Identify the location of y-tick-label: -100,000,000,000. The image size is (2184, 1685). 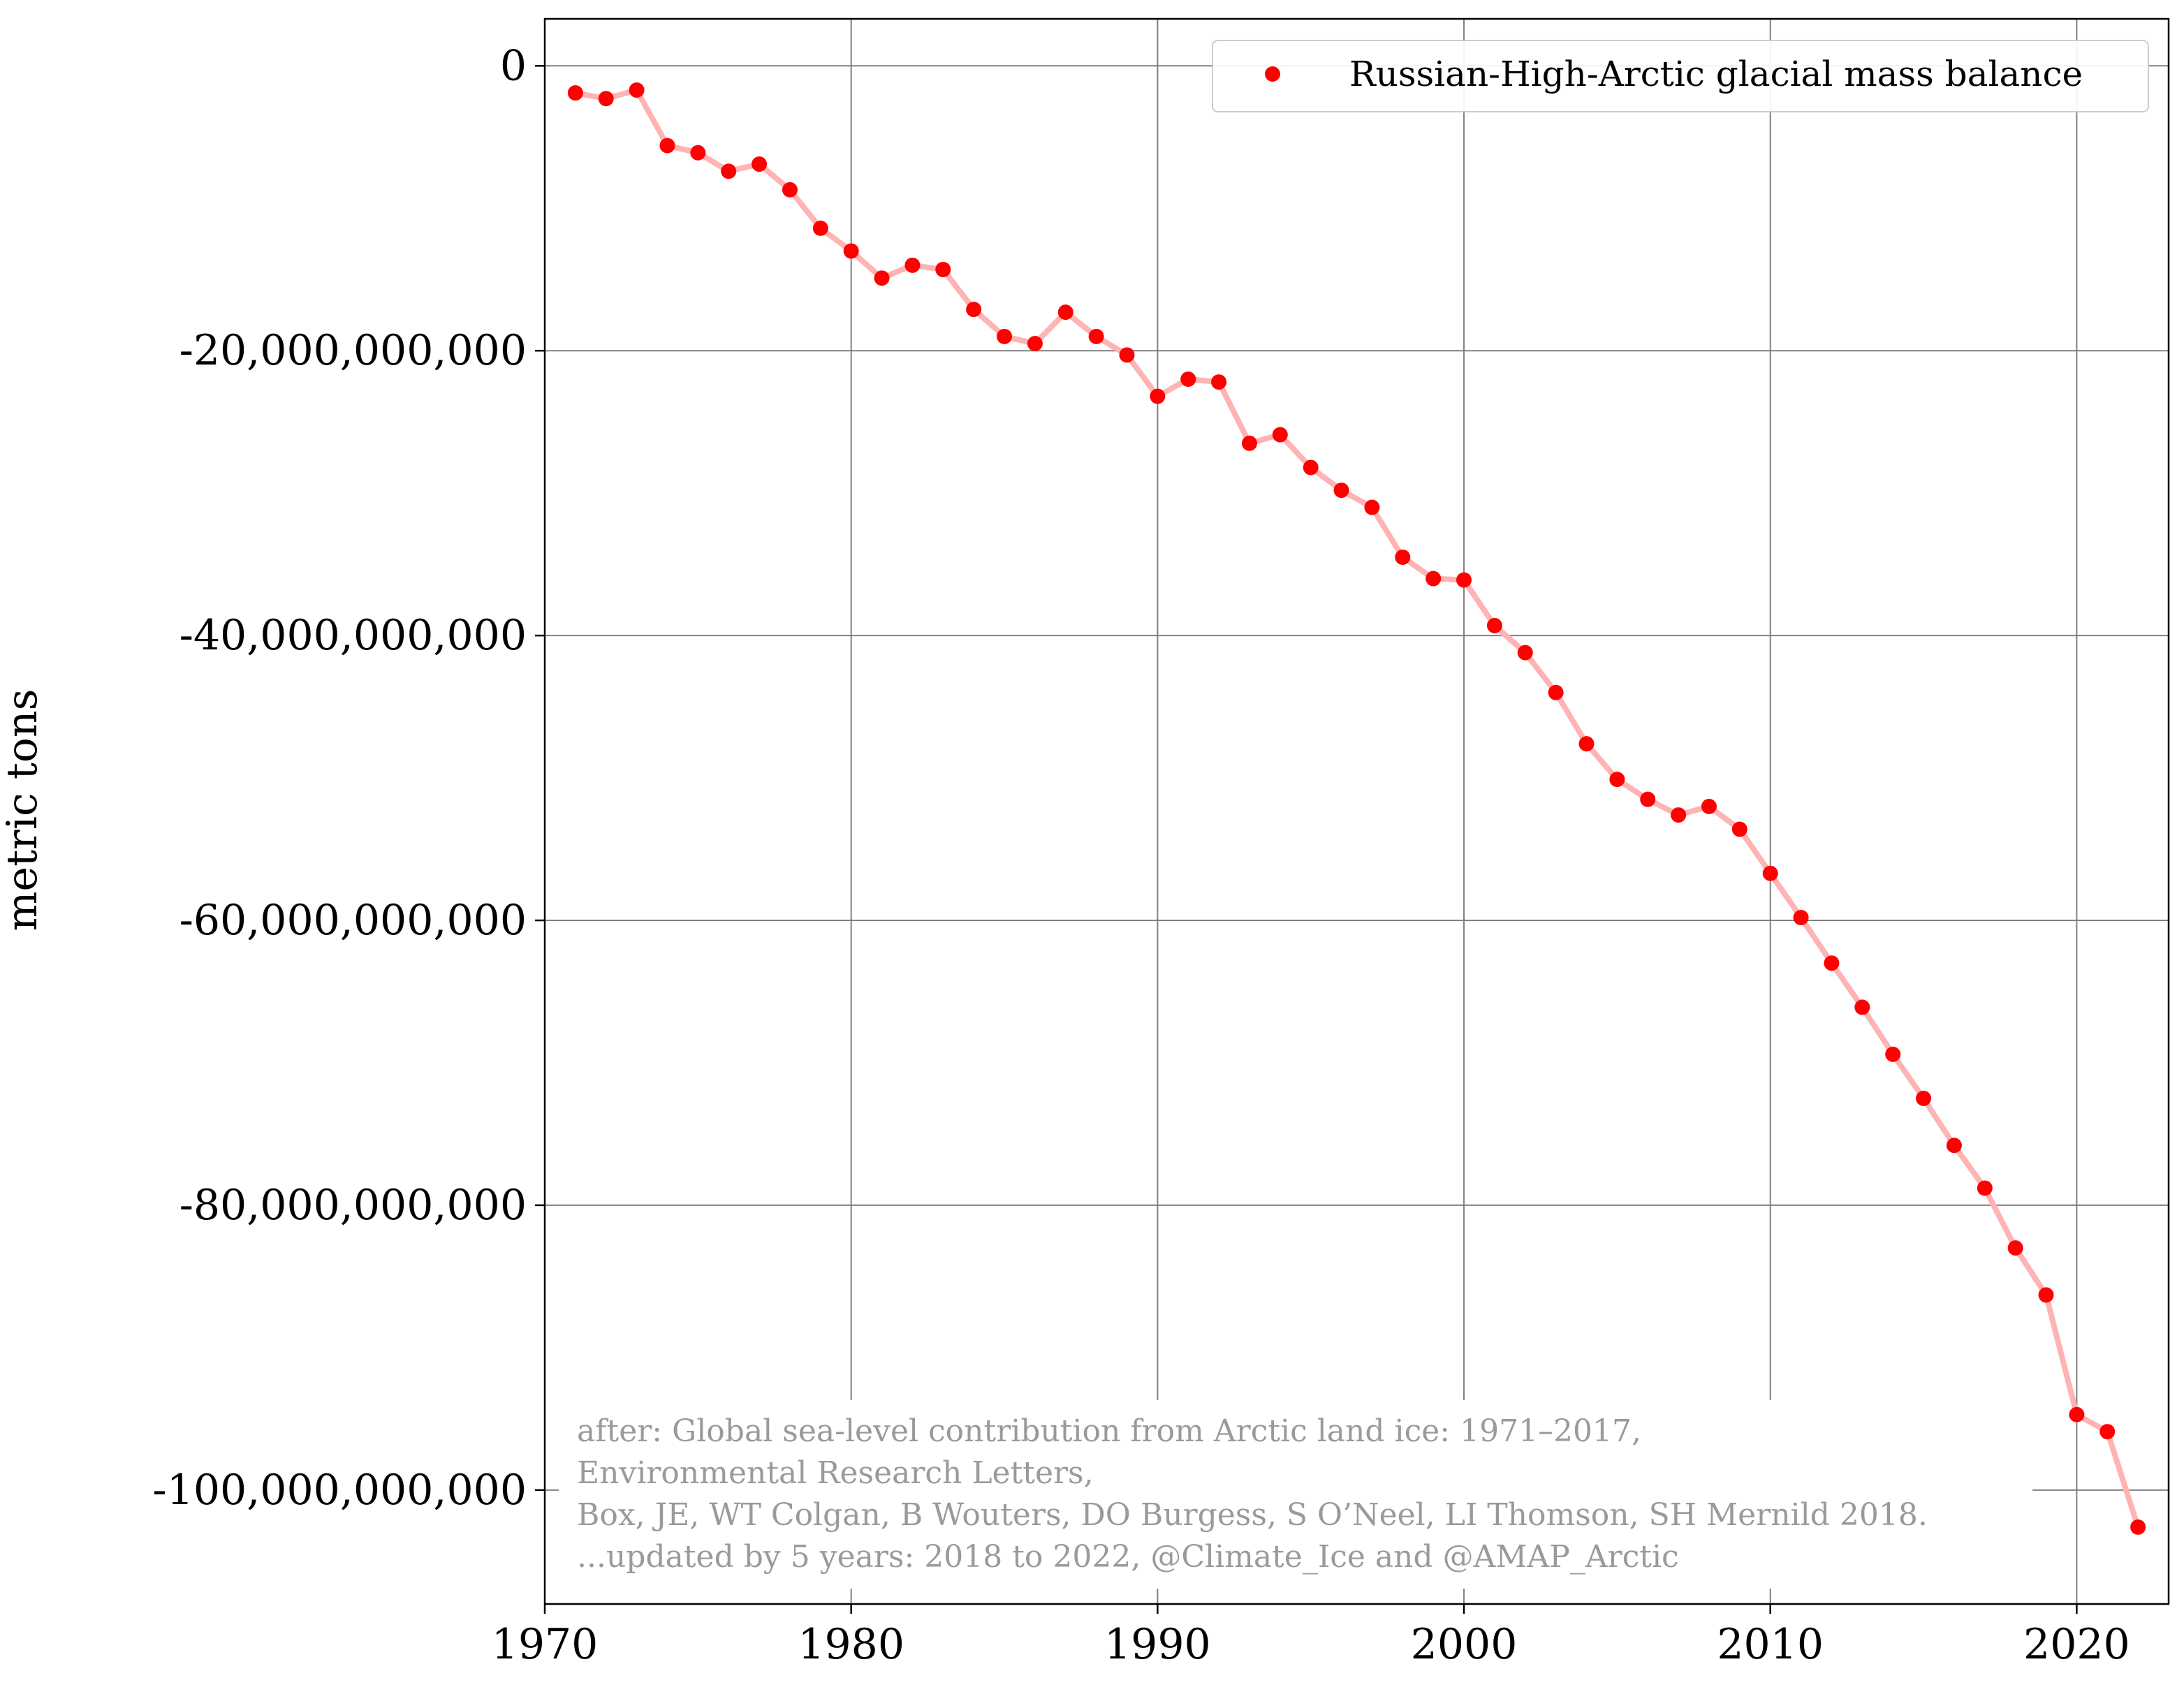
(340, 1491).